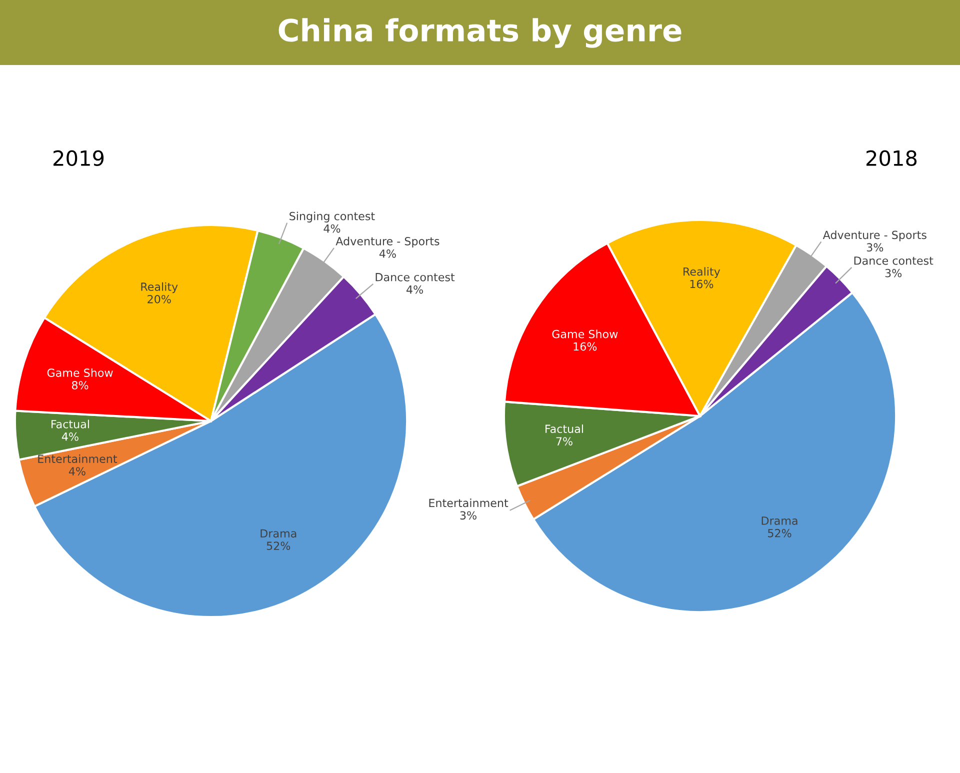 The image size is (960, 773). What do you see at coordinates (564, 441) in the screenshot?
I see `data-label: 7%` at bounding box center [564, 441].